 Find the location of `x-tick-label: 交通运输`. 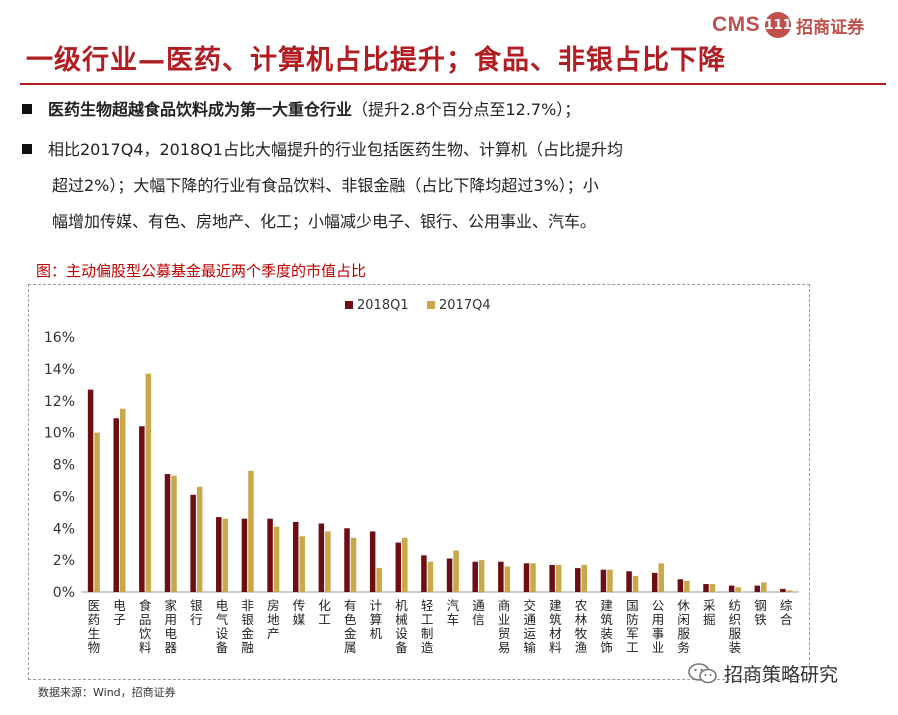

x-tick-label: 交通运输 is located at coordinates (529, 626).